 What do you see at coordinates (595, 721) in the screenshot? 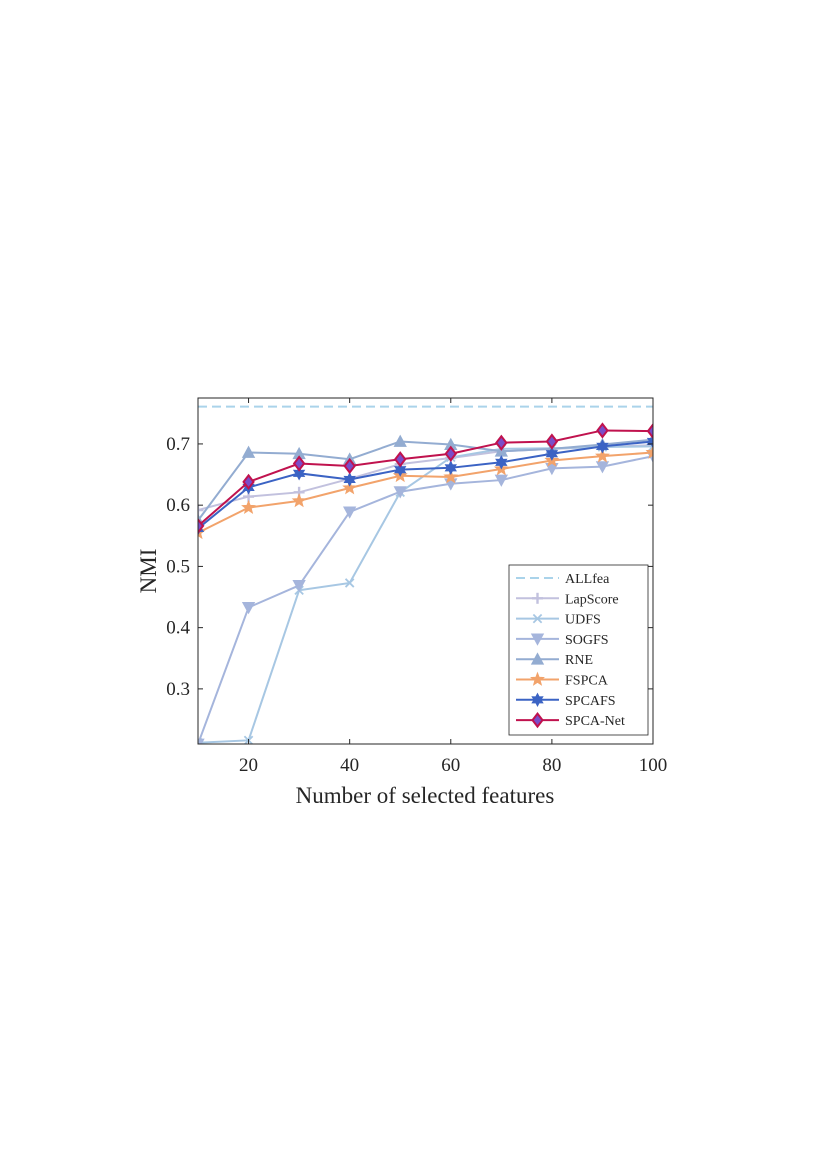
I see `legend-label: SPCA-Net` at bounding box center [595, 721].